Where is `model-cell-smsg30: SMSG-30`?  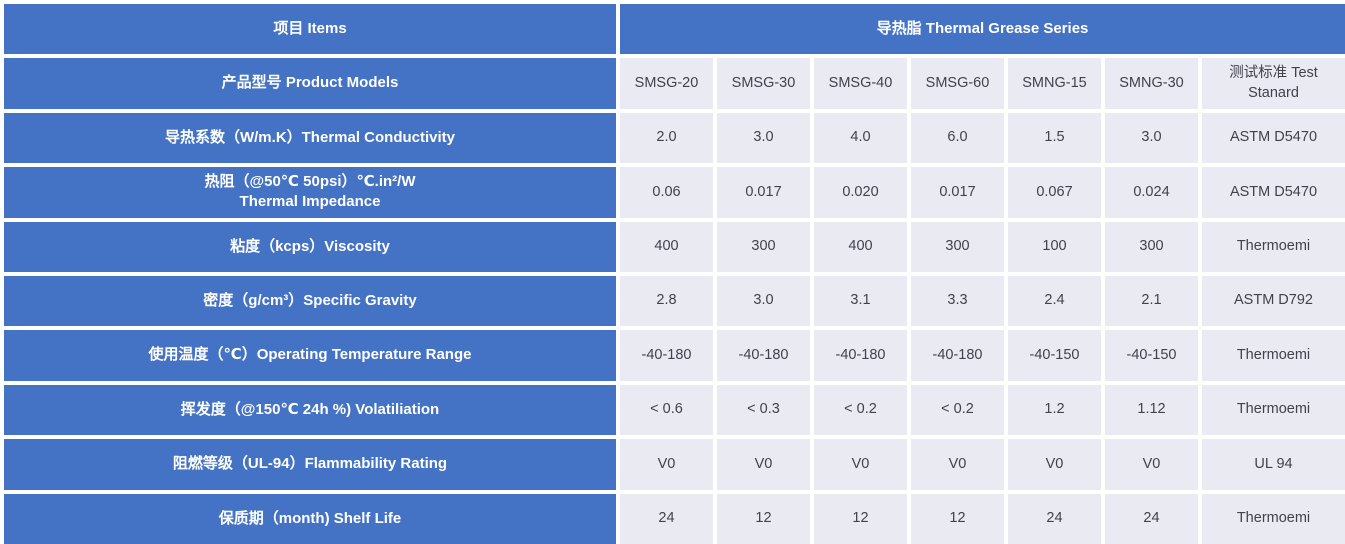
model-cell-smsg30: SMSG-30 is located at coordinates (763, 83).